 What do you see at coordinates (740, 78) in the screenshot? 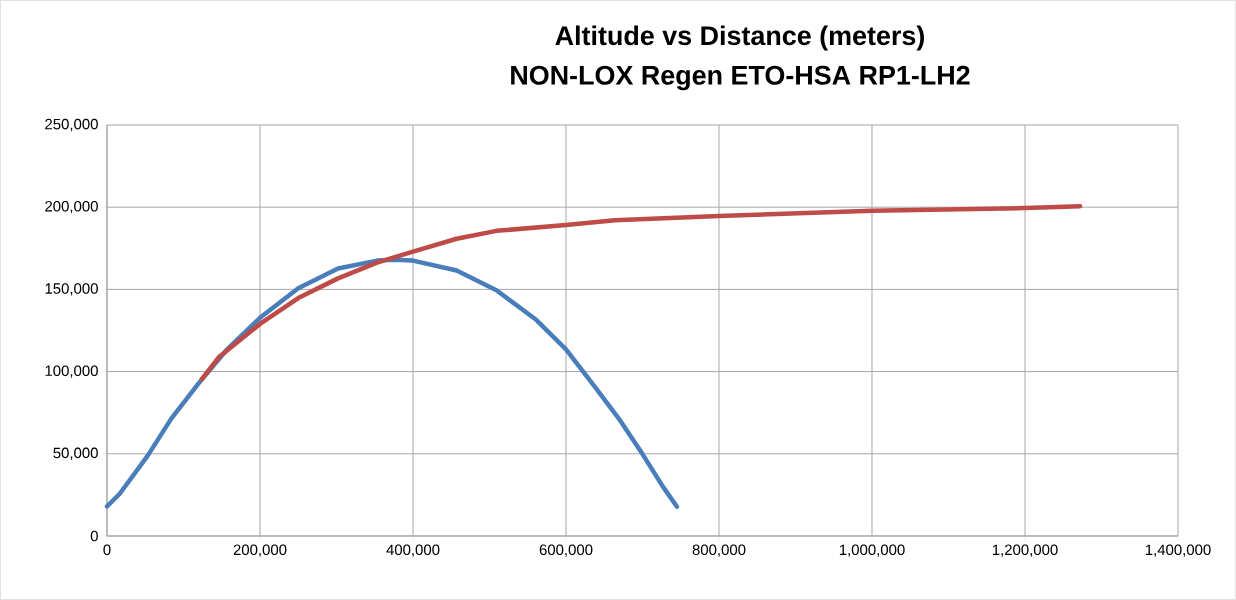
I see `chart-subtitle: NON-LOX Regen ETO-HSA RP1-LH2` at bounding box center [740, 78].